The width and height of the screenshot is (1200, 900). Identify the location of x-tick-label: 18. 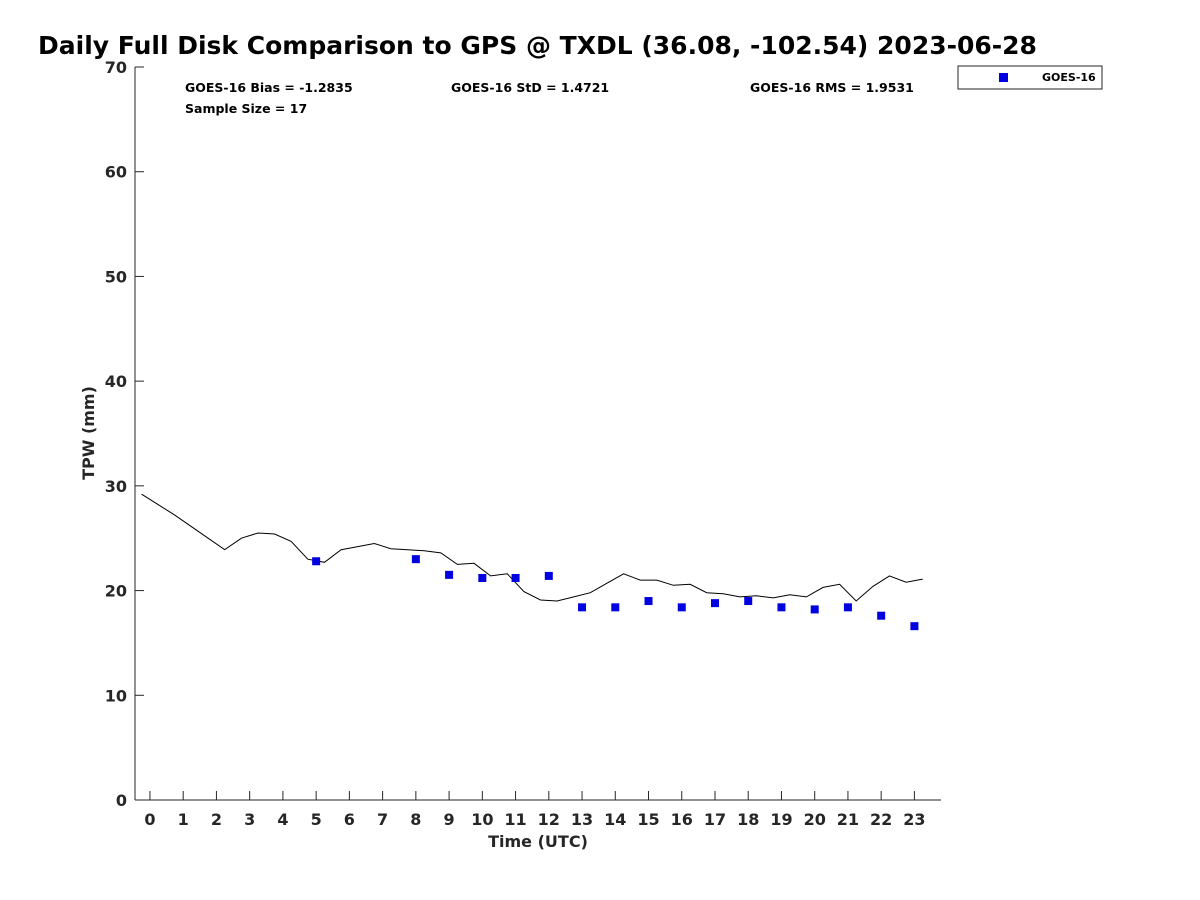
(748, 819).